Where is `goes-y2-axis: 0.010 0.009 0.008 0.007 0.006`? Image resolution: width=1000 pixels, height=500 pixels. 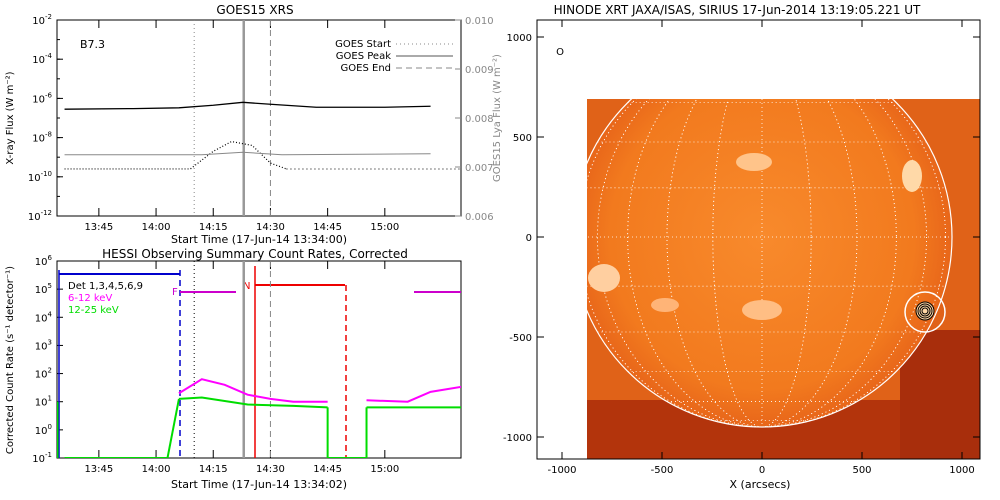
goes-y2-axis: 0.010 0.009 0.008 0.007 0.006 is located at coordinates (474, 119).